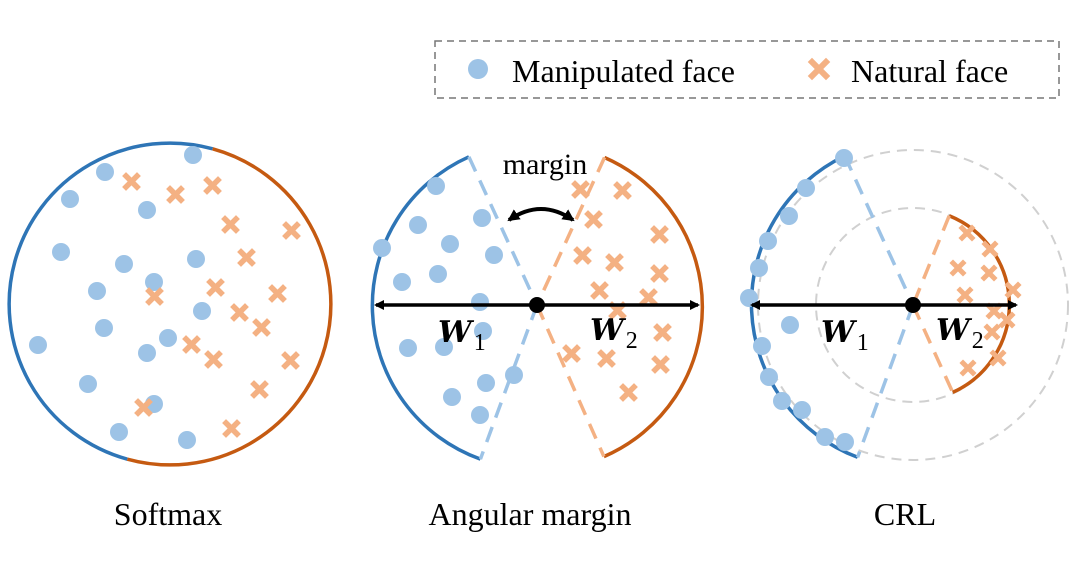  What do you see at coordinates (541, 214) in the screenshot?
I see `margin-curved-arrow` at bounding box center [541, 214].